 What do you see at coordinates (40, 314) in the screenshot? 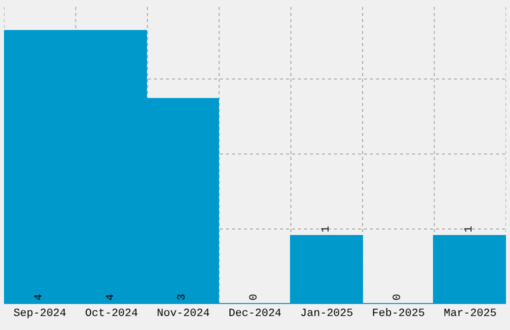
I see `x-tick-label: Sep-2024` at bounding box center [40, 314].